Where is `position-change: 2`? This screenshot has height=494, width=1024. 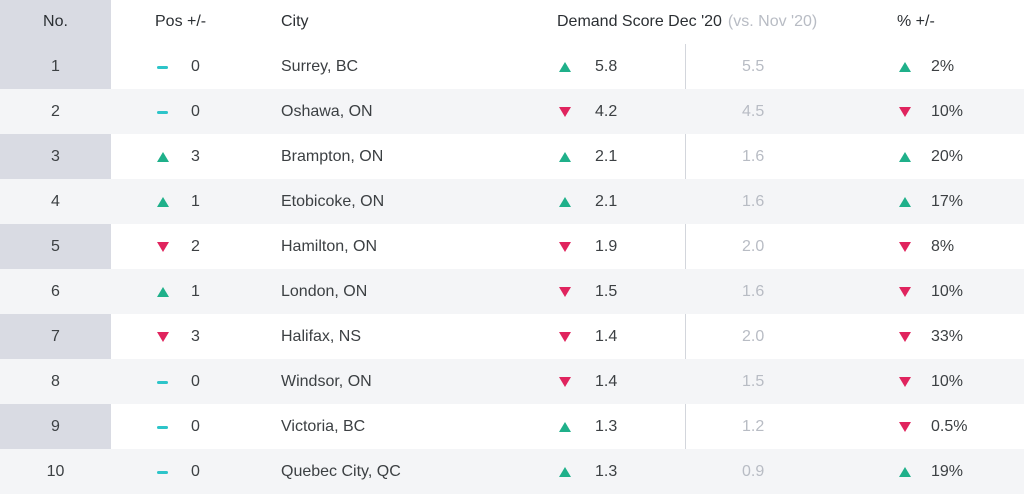
position-change: 2 is located at coordinates (205, 246).